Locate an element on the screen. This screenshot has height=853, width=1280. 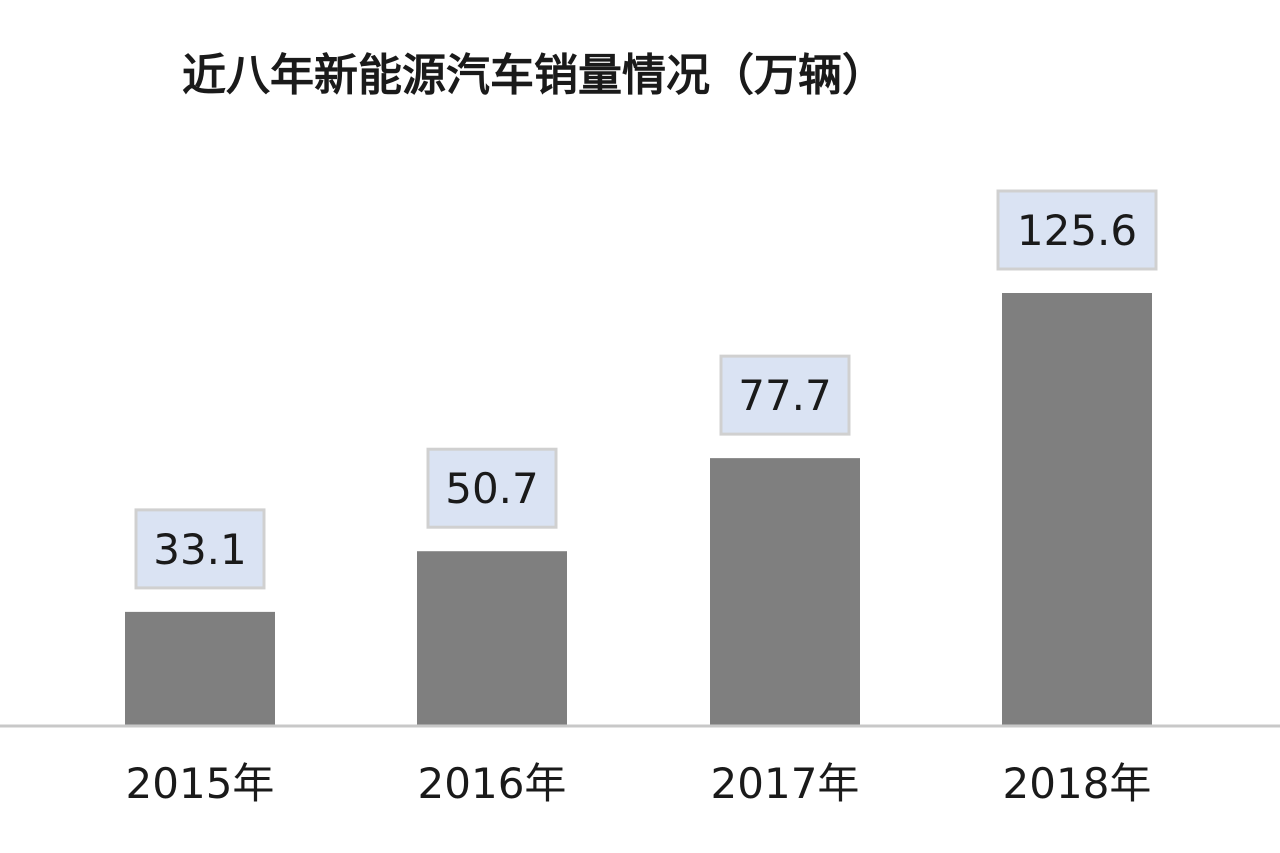
data-label: 33.1 is located at coordinates (200, 549).